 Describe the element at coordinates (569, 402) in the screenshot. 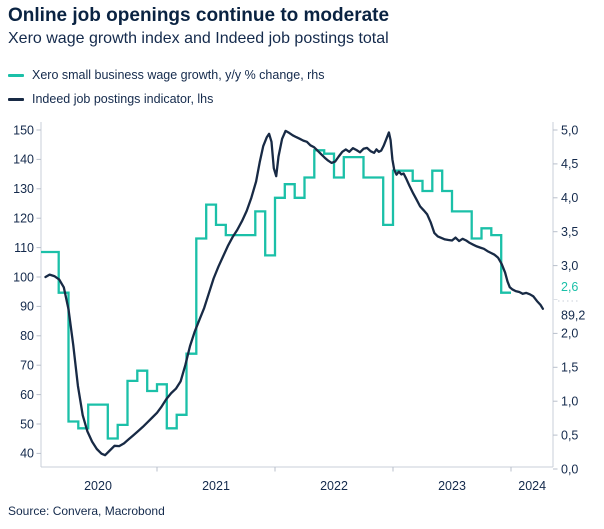

I see `right-axis-tick-label: 1,0` at that location.